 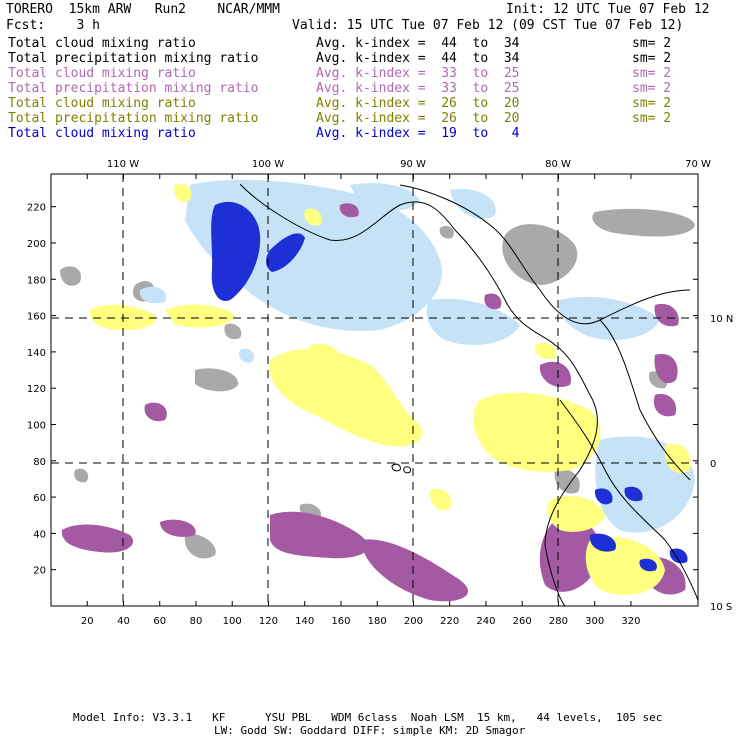 What do you see at coordinates (39, 571) in the screenshot?
I see `y-tick-label: 20` at bounding box center [39, 571].